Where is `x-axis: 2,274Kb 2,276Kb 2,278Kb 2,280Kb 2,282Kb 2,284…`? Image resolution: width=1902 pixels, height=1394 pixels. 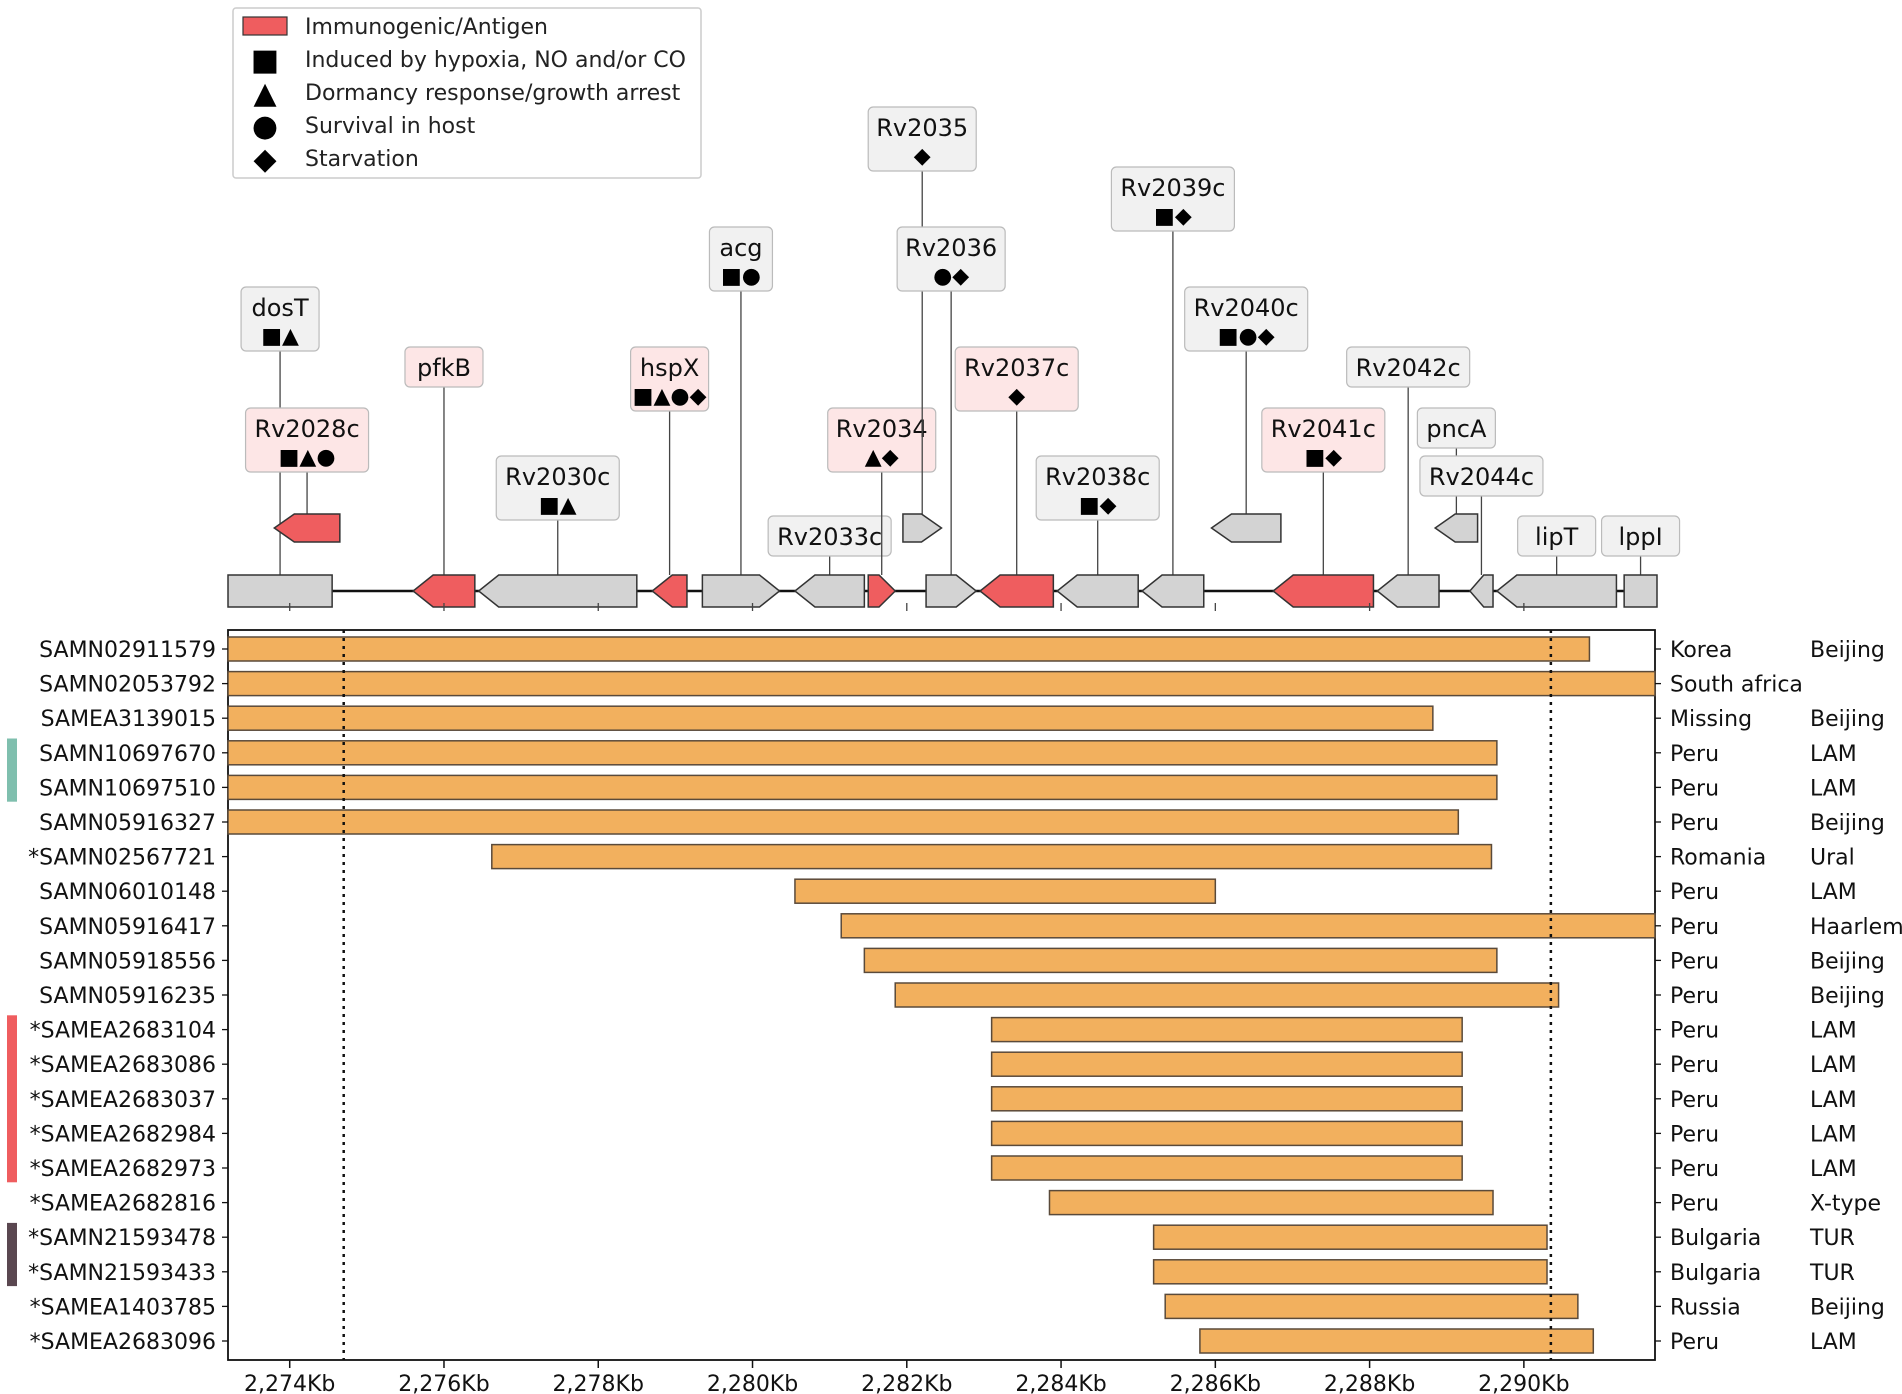
x-axis: 2,274Kb 2,276Kb 2,278Kb 2,280Kb 2,282Kb 2,284… is located at coordinates (907, 1377).